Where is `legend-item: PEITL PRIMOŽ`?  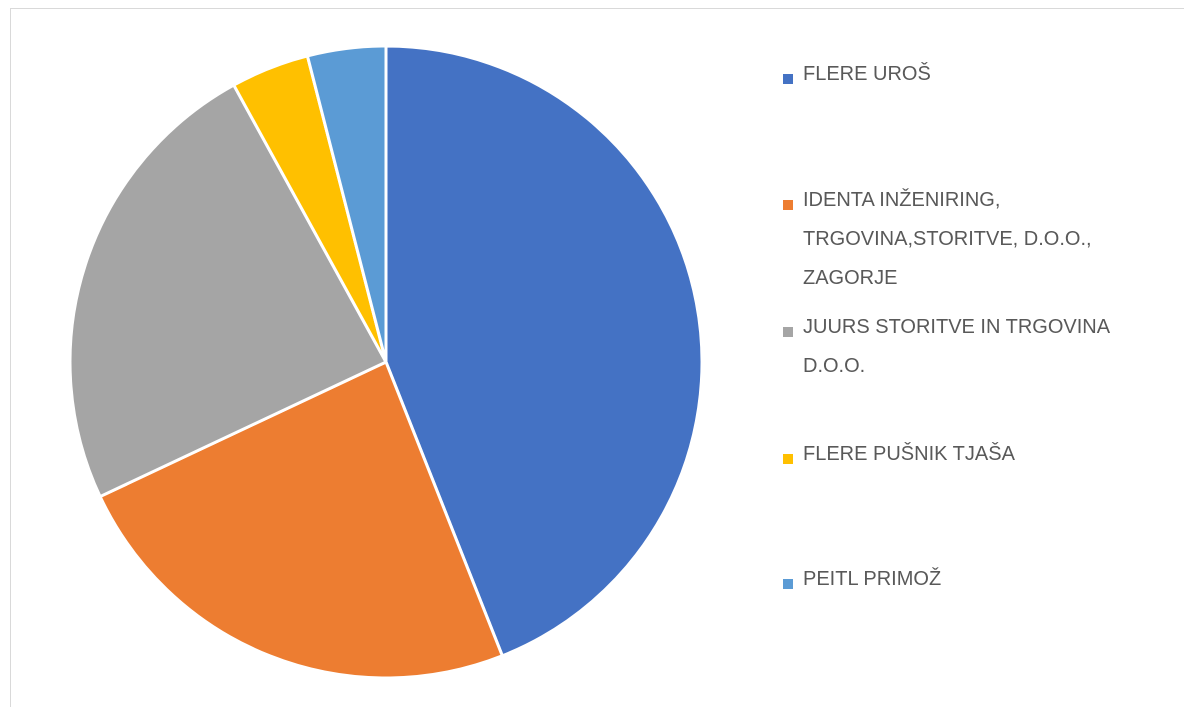
legend-item: PEITL PRIMOŽ is located at coordinates (973, 583).